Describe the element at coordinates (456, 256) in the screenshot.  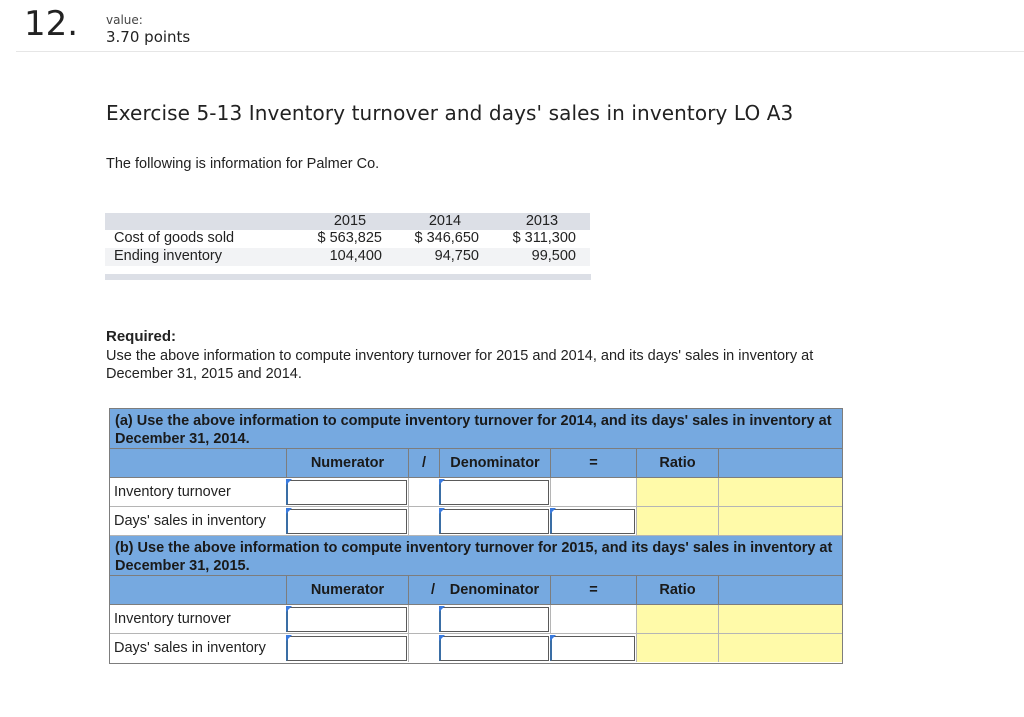
I see `table-cell: 94,750` at that location.